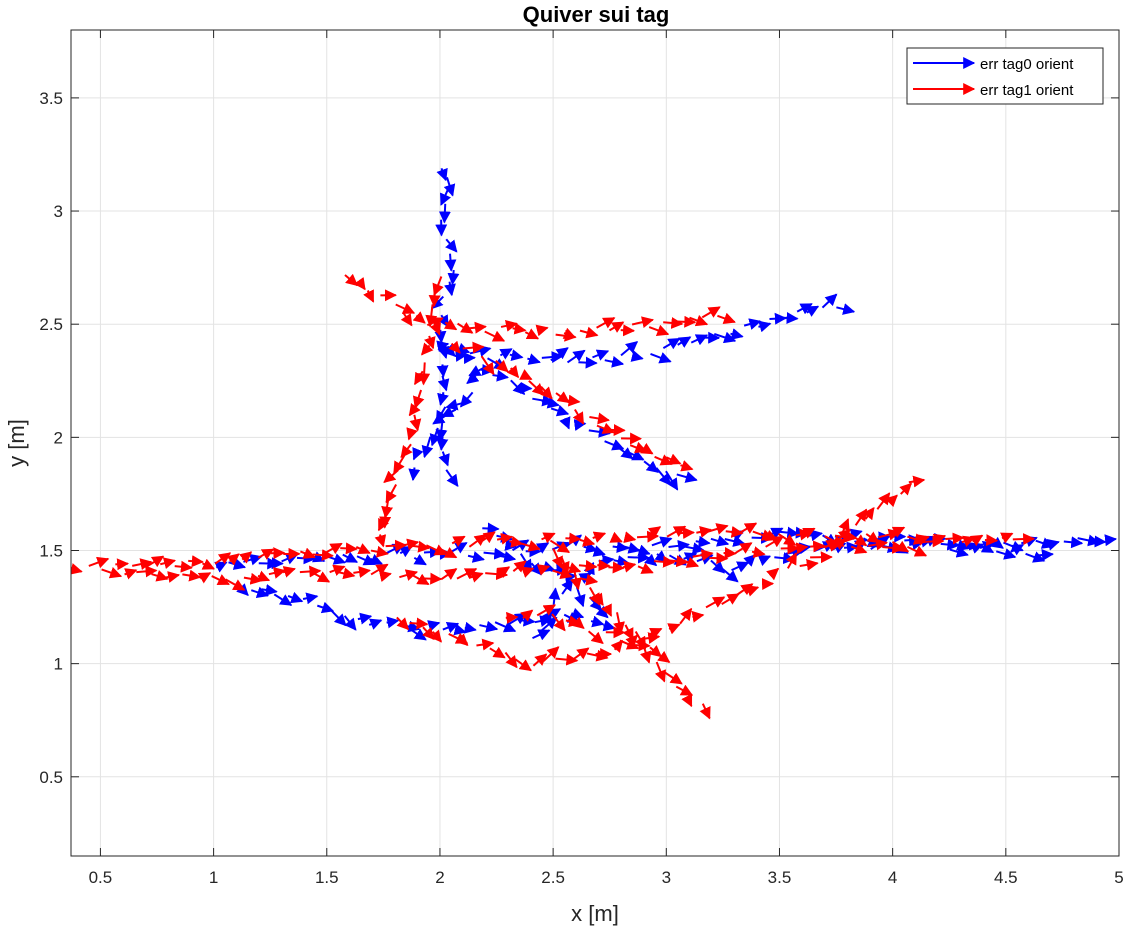 The width and height of the screenshot is (1126, 930). I want to click on x-tick-label: 2.5, so click(553, 877).